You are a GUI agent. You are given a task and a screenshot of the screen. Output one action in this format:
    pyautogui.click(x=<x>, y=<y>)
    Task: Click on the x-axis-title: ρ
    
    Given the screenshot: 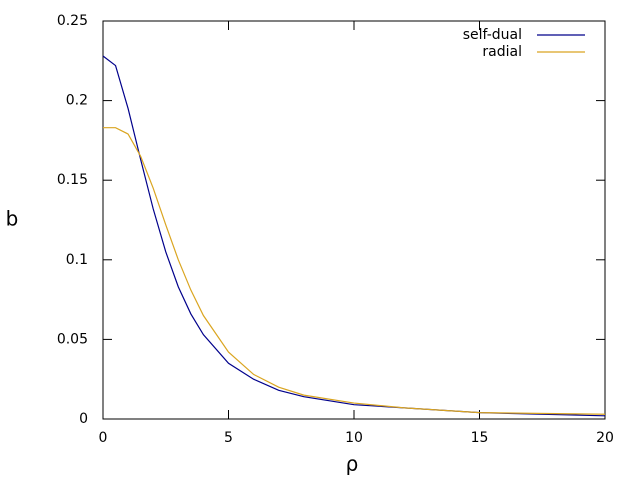 What is the action you would take?
    pyautogui.click(x=352, y=464)
    